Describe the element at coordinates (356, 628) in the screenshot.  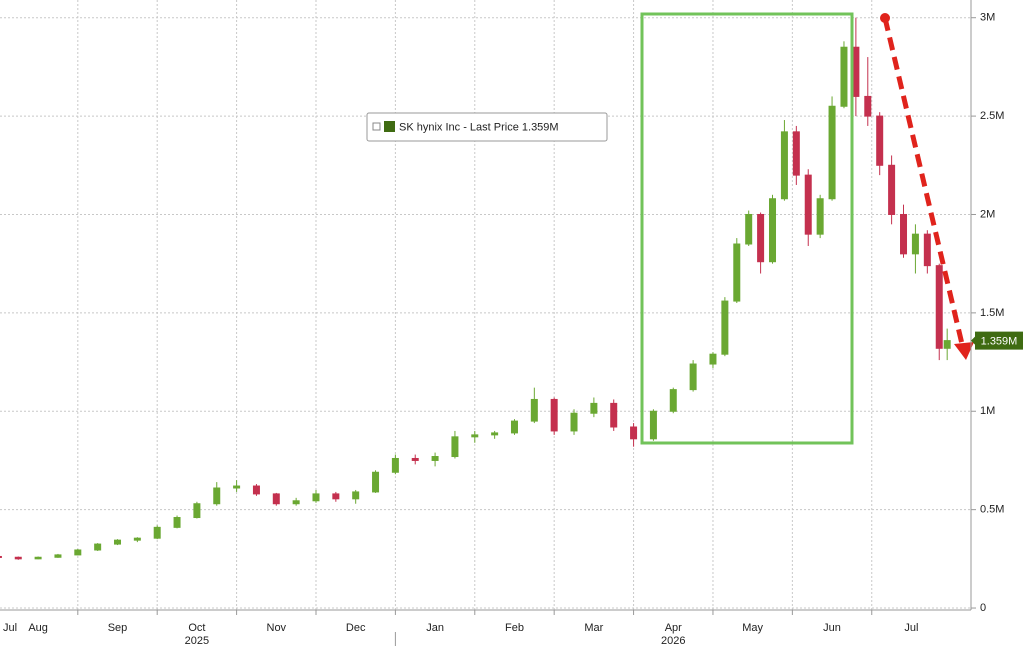
I see `x-tick-label: Dec` at that location.